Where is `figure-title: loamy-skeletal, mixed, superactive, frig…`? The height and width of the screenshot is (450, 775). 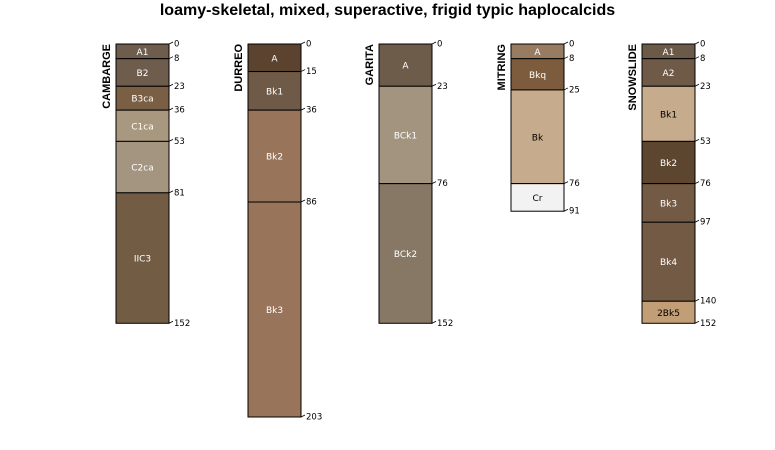 figure-title: loamy-skeletal, mixed, superactive, frig… is located at coordinates (387, 10).